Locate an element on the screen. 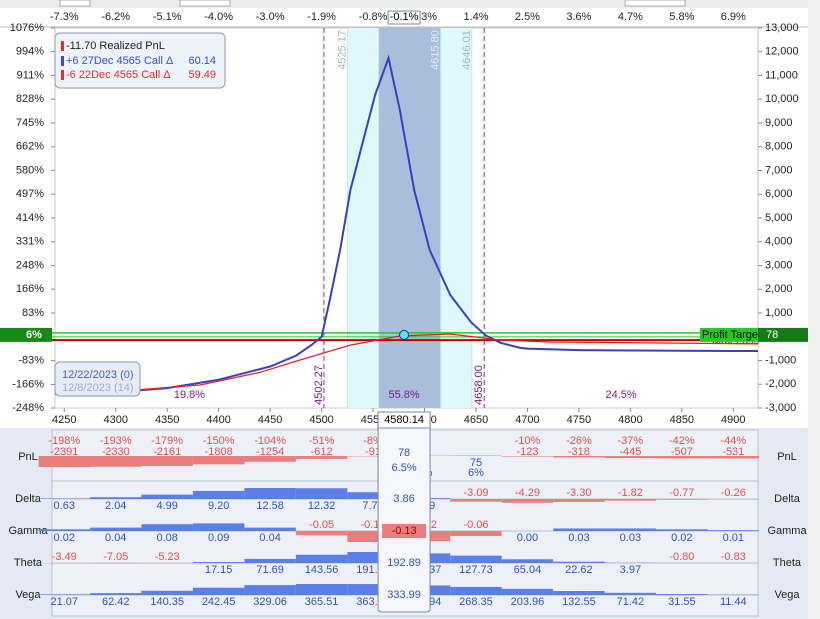 The width and height of the screenshot is (820, 619). current-pnl: 78 is located at coordinates (404, 453).